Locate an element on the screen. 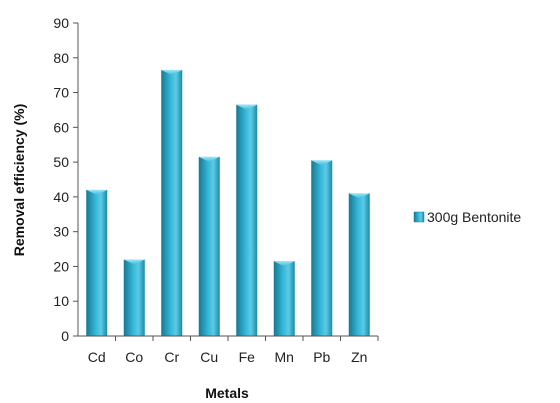 The height and width of the screenshot is (403, 560). bar-mn is located at coordinates (284, 298).